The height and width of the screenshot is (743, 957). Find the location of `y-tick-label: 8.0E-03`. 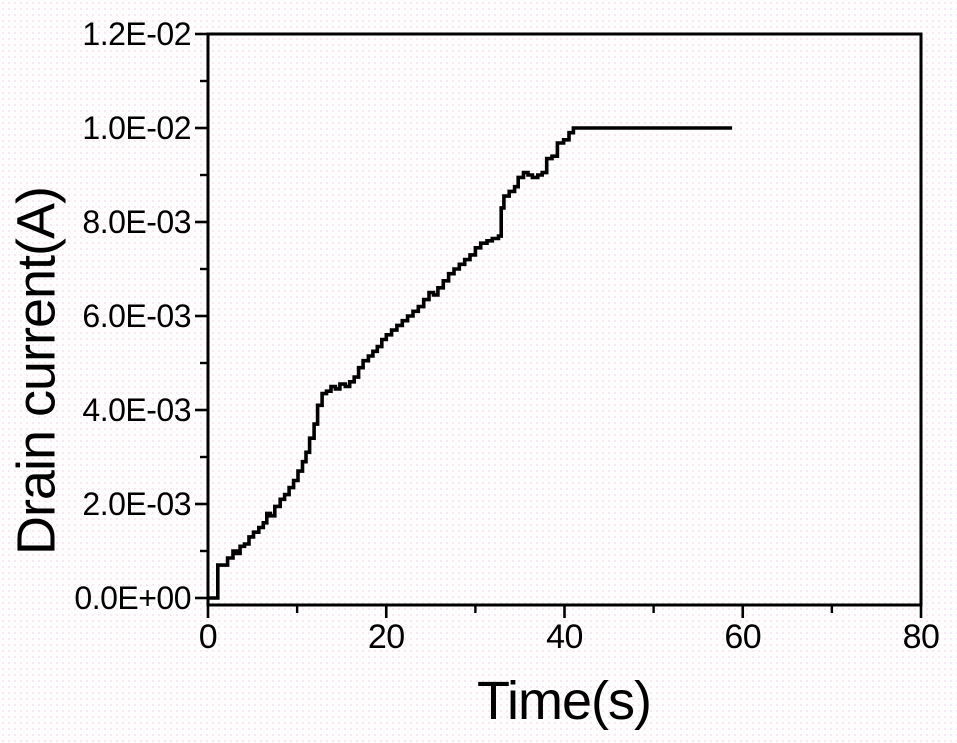

y-tick-label: 8.0E-03 is located at coordinates (136, 222).